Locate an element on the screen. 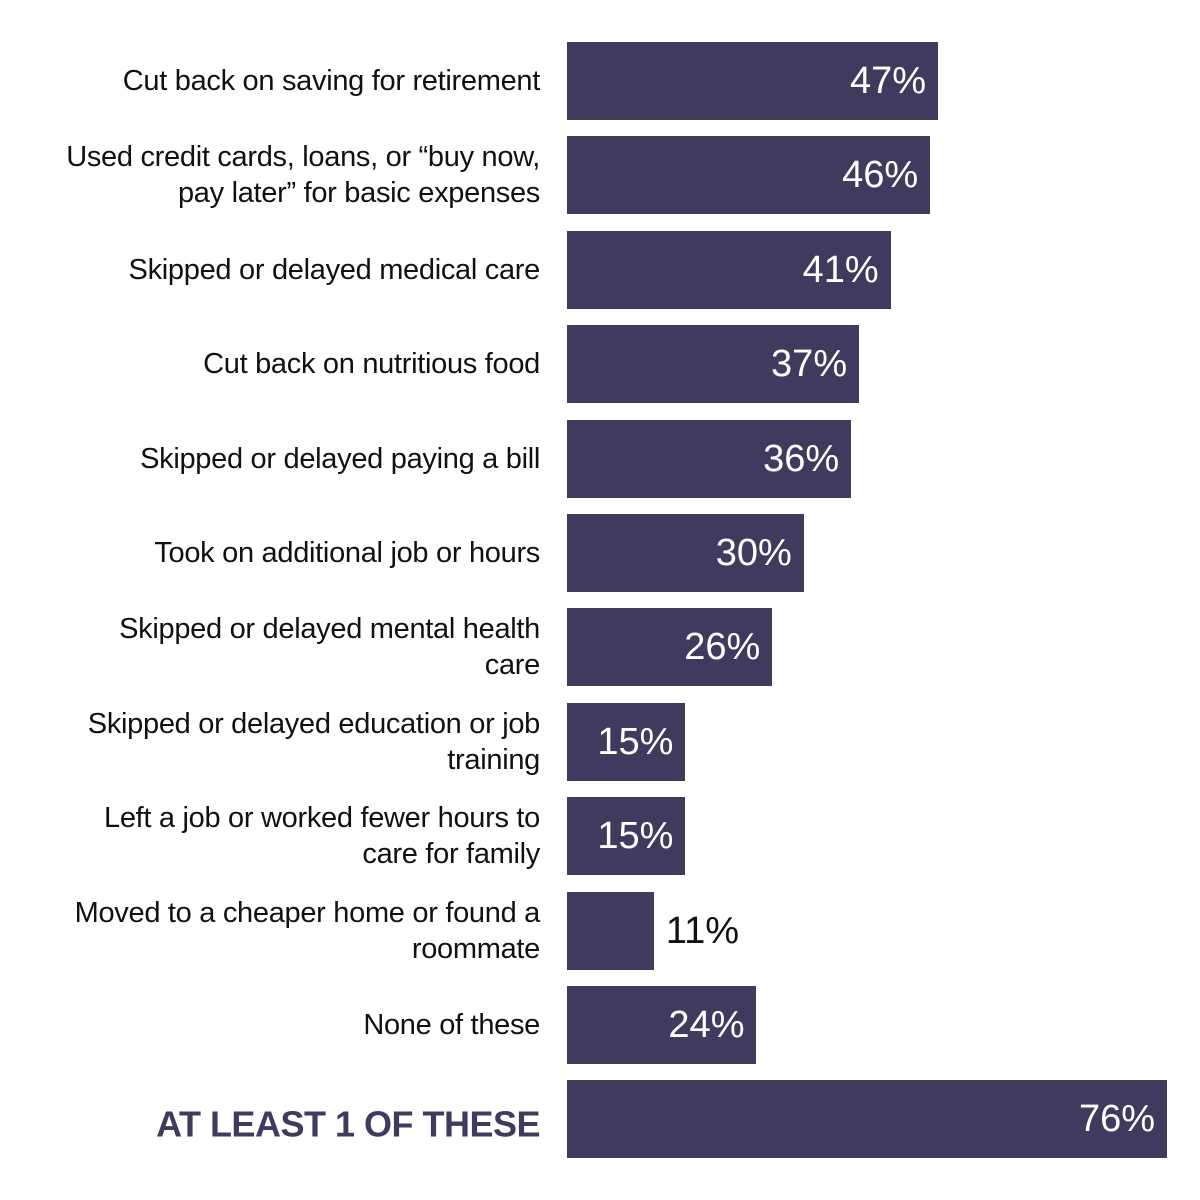  value-label: 37% is located at coordinates (809, 364).